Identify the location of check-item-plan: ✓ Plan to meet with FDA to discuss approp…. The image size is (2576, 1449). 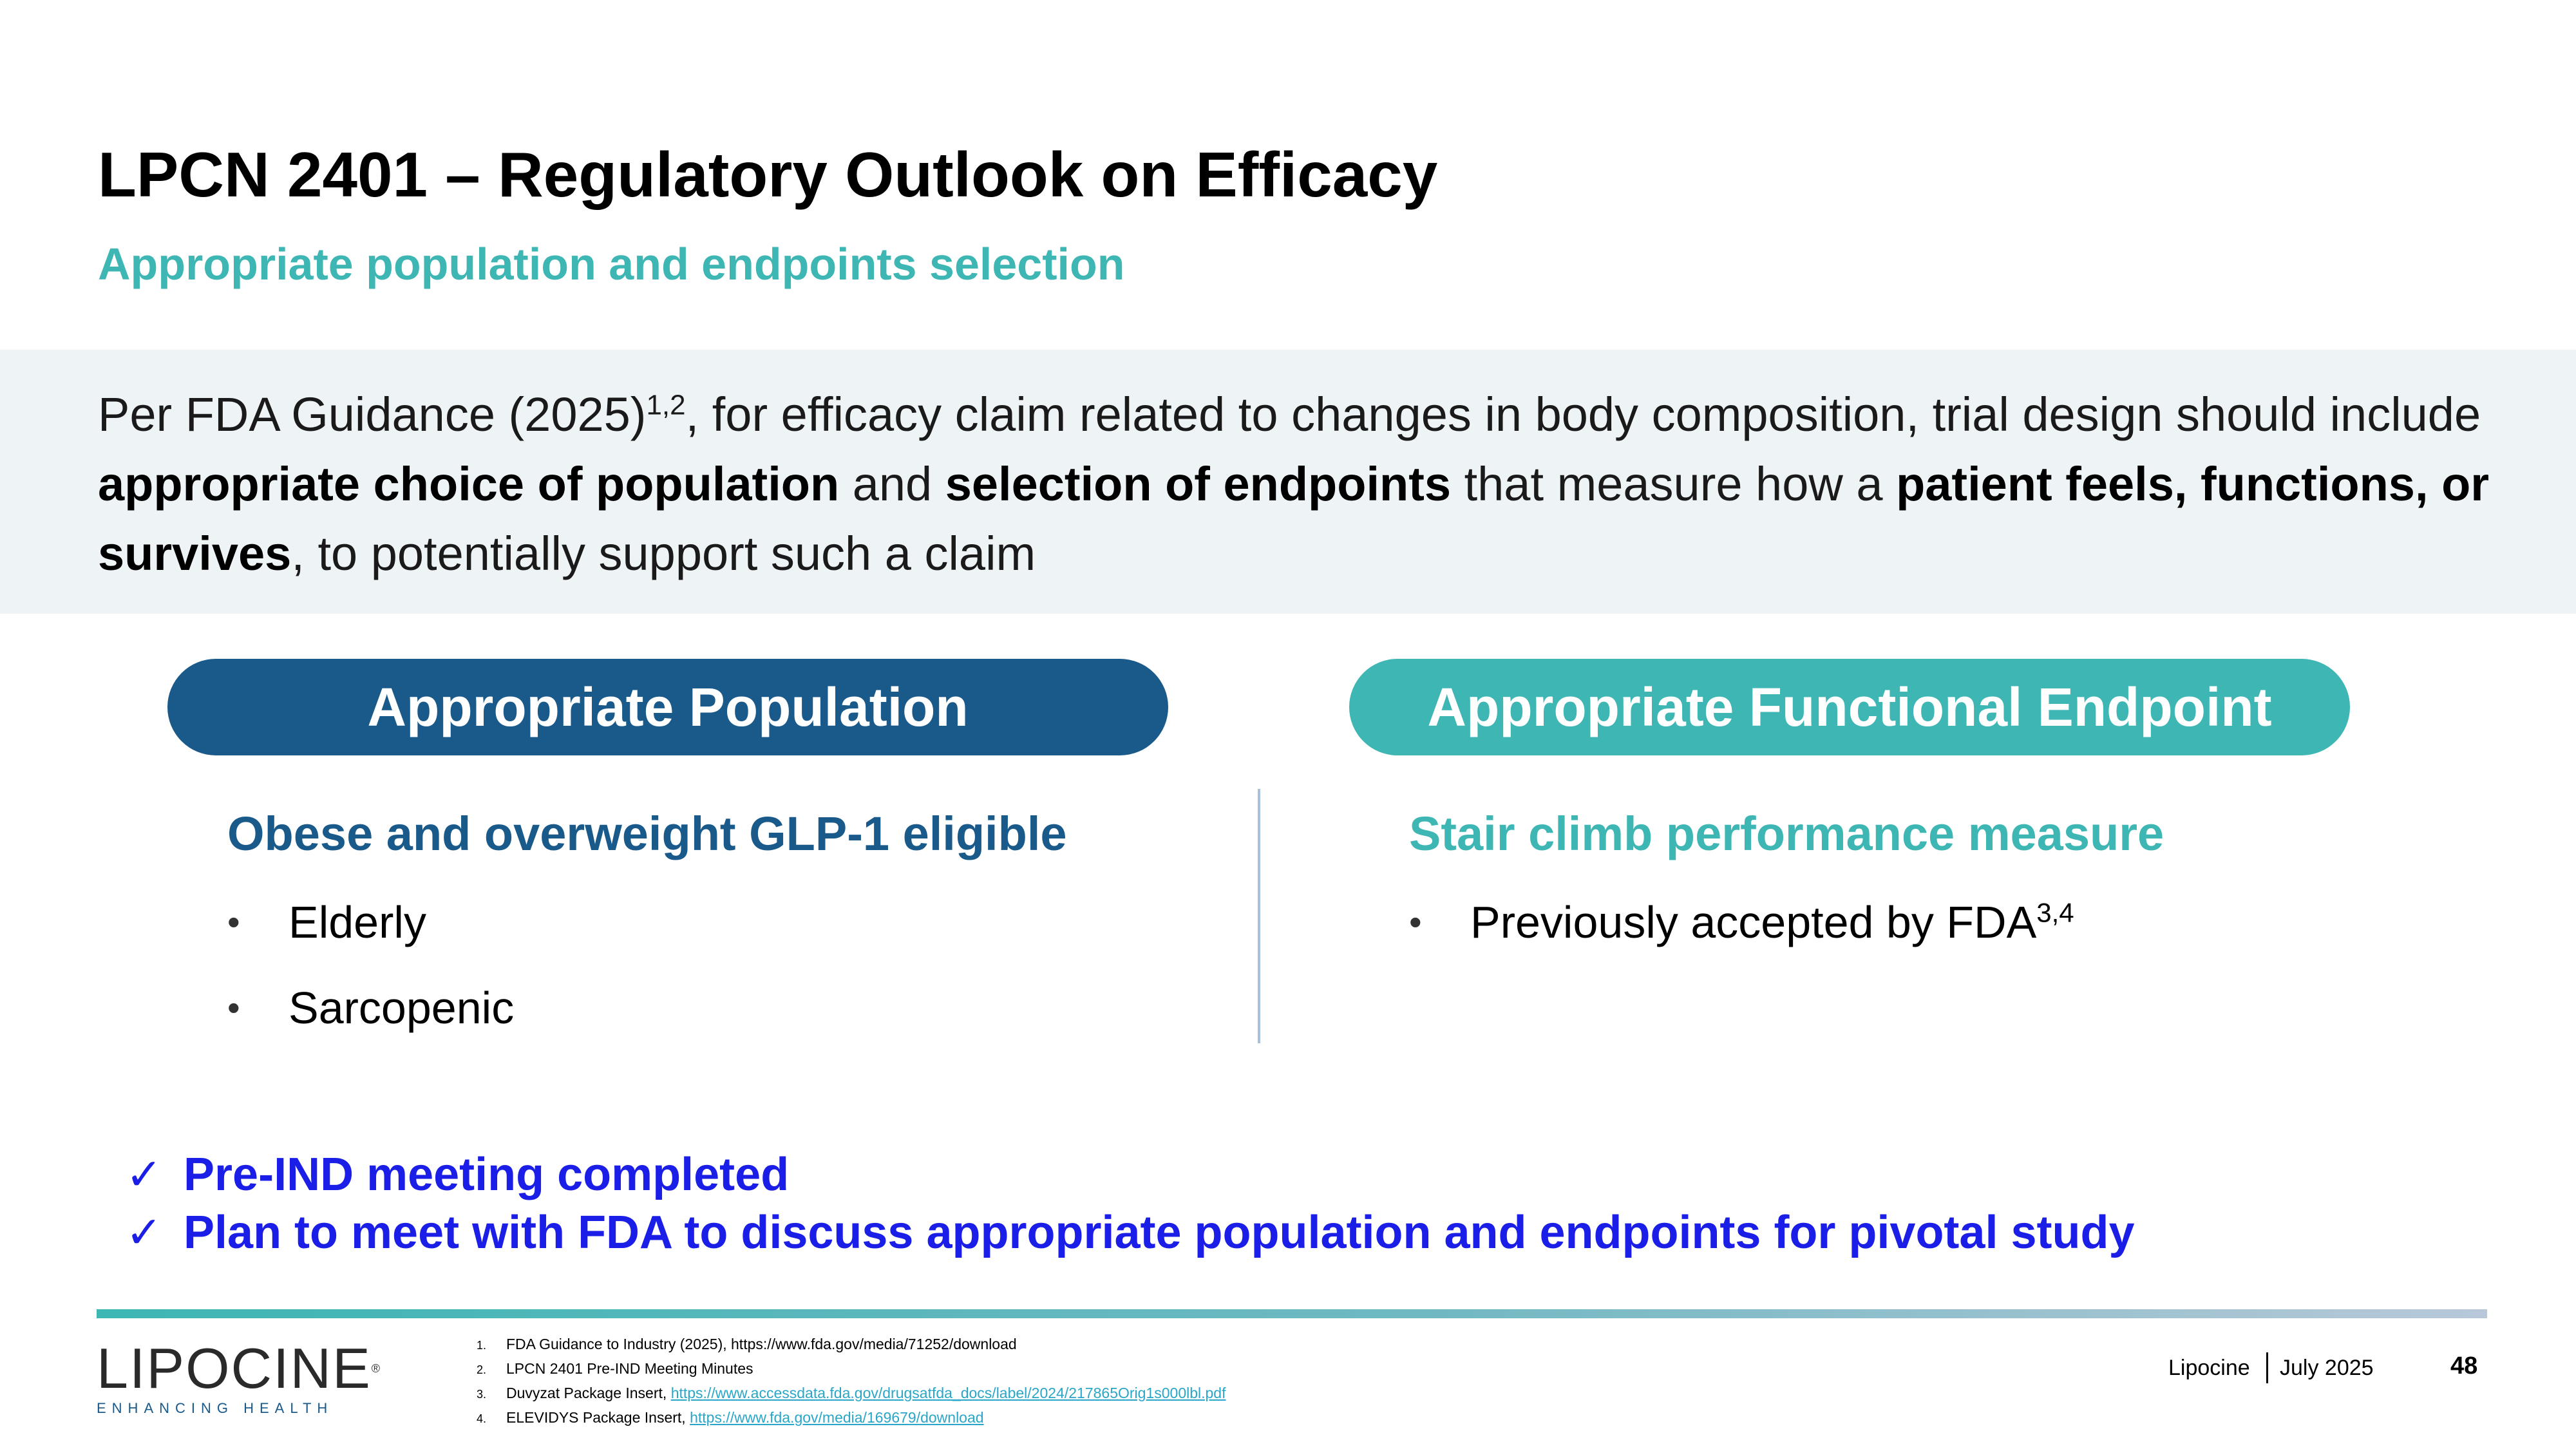
(1130, 1232).